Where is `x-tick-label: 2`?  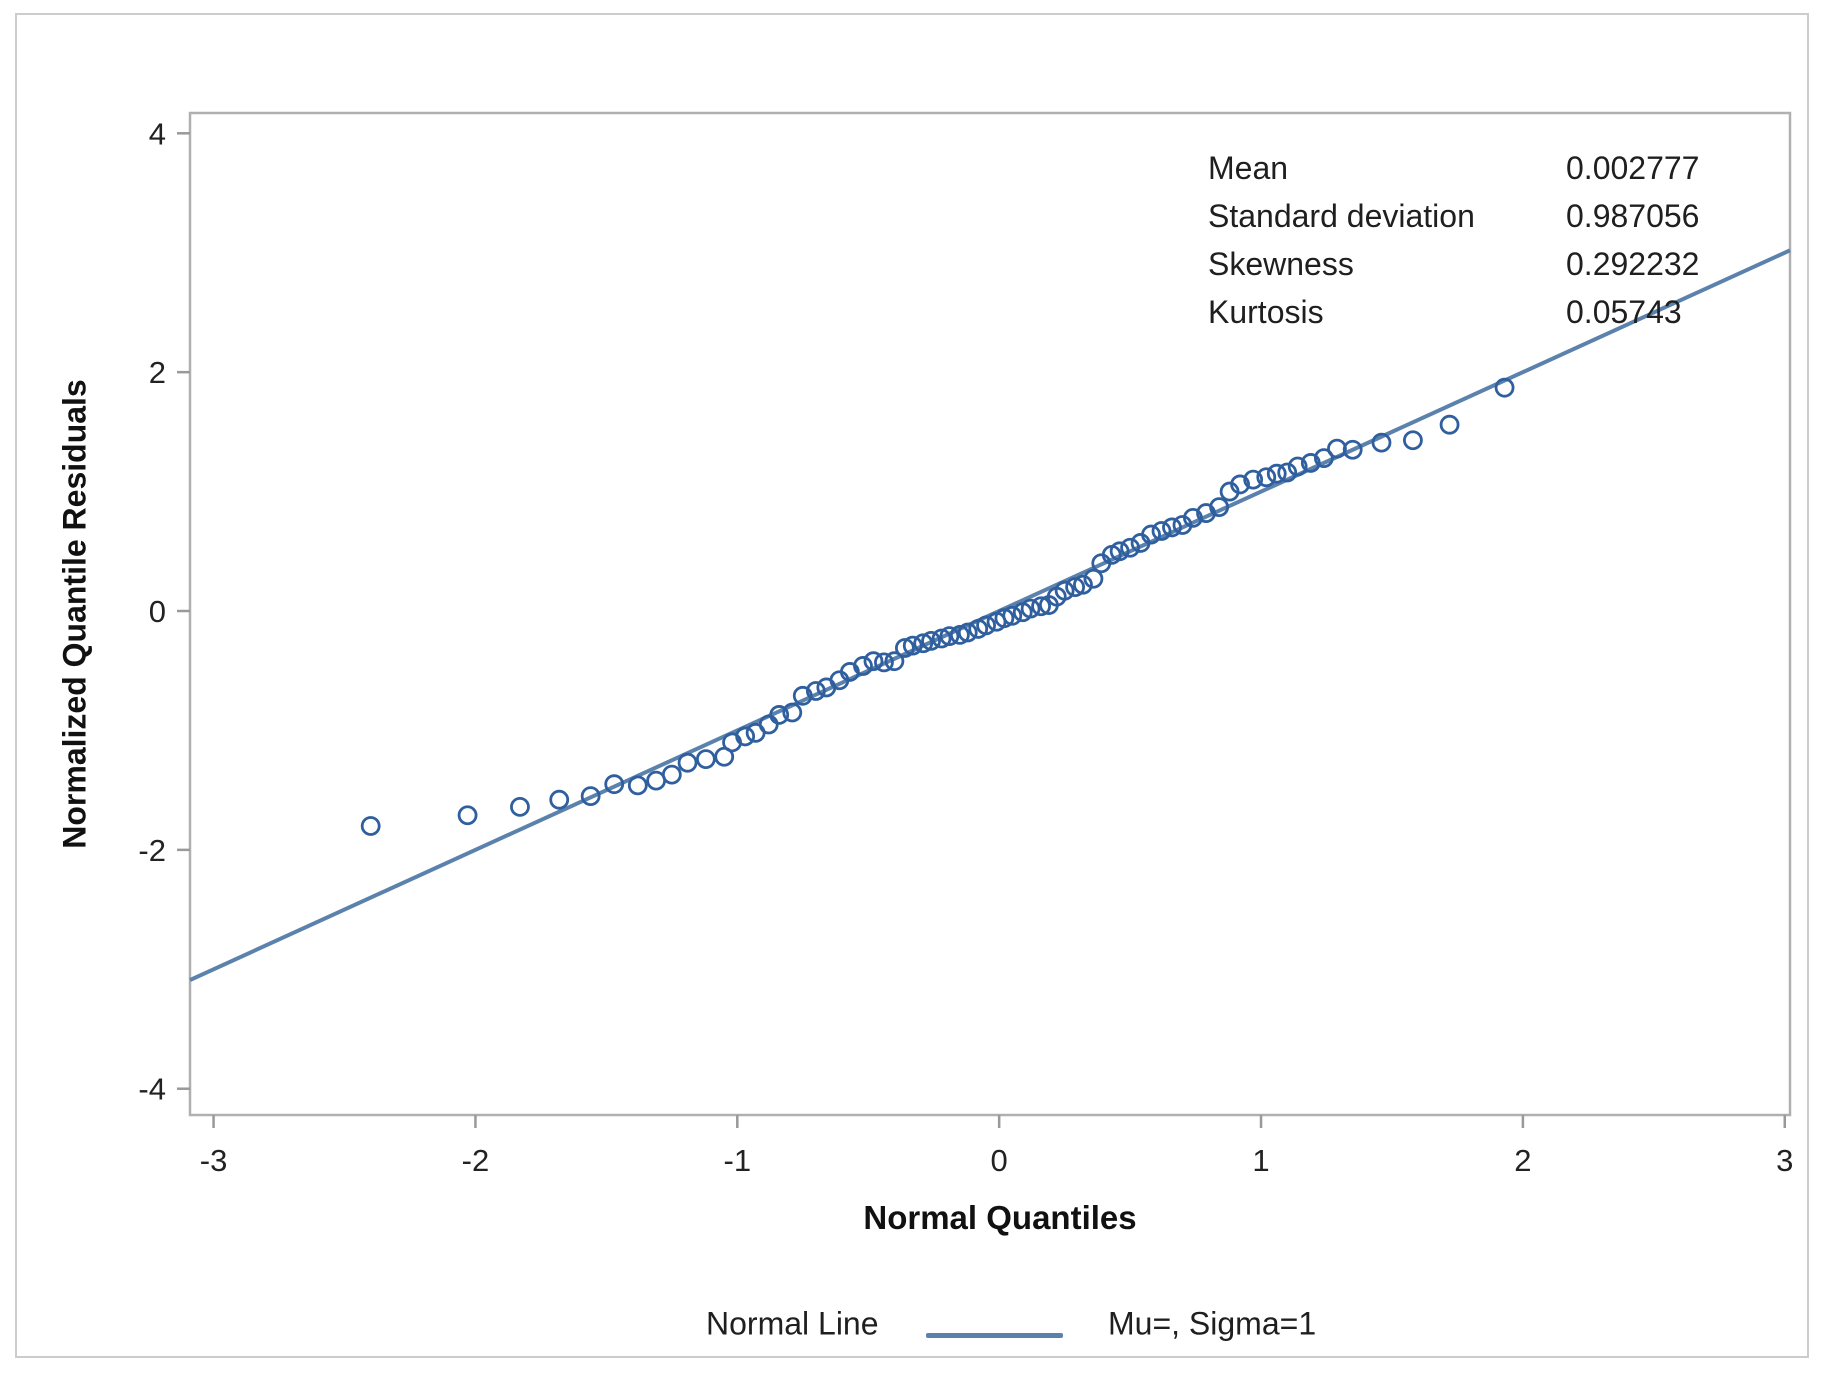
x-tick-label: 2 is located at coordinates (1522, 1160).